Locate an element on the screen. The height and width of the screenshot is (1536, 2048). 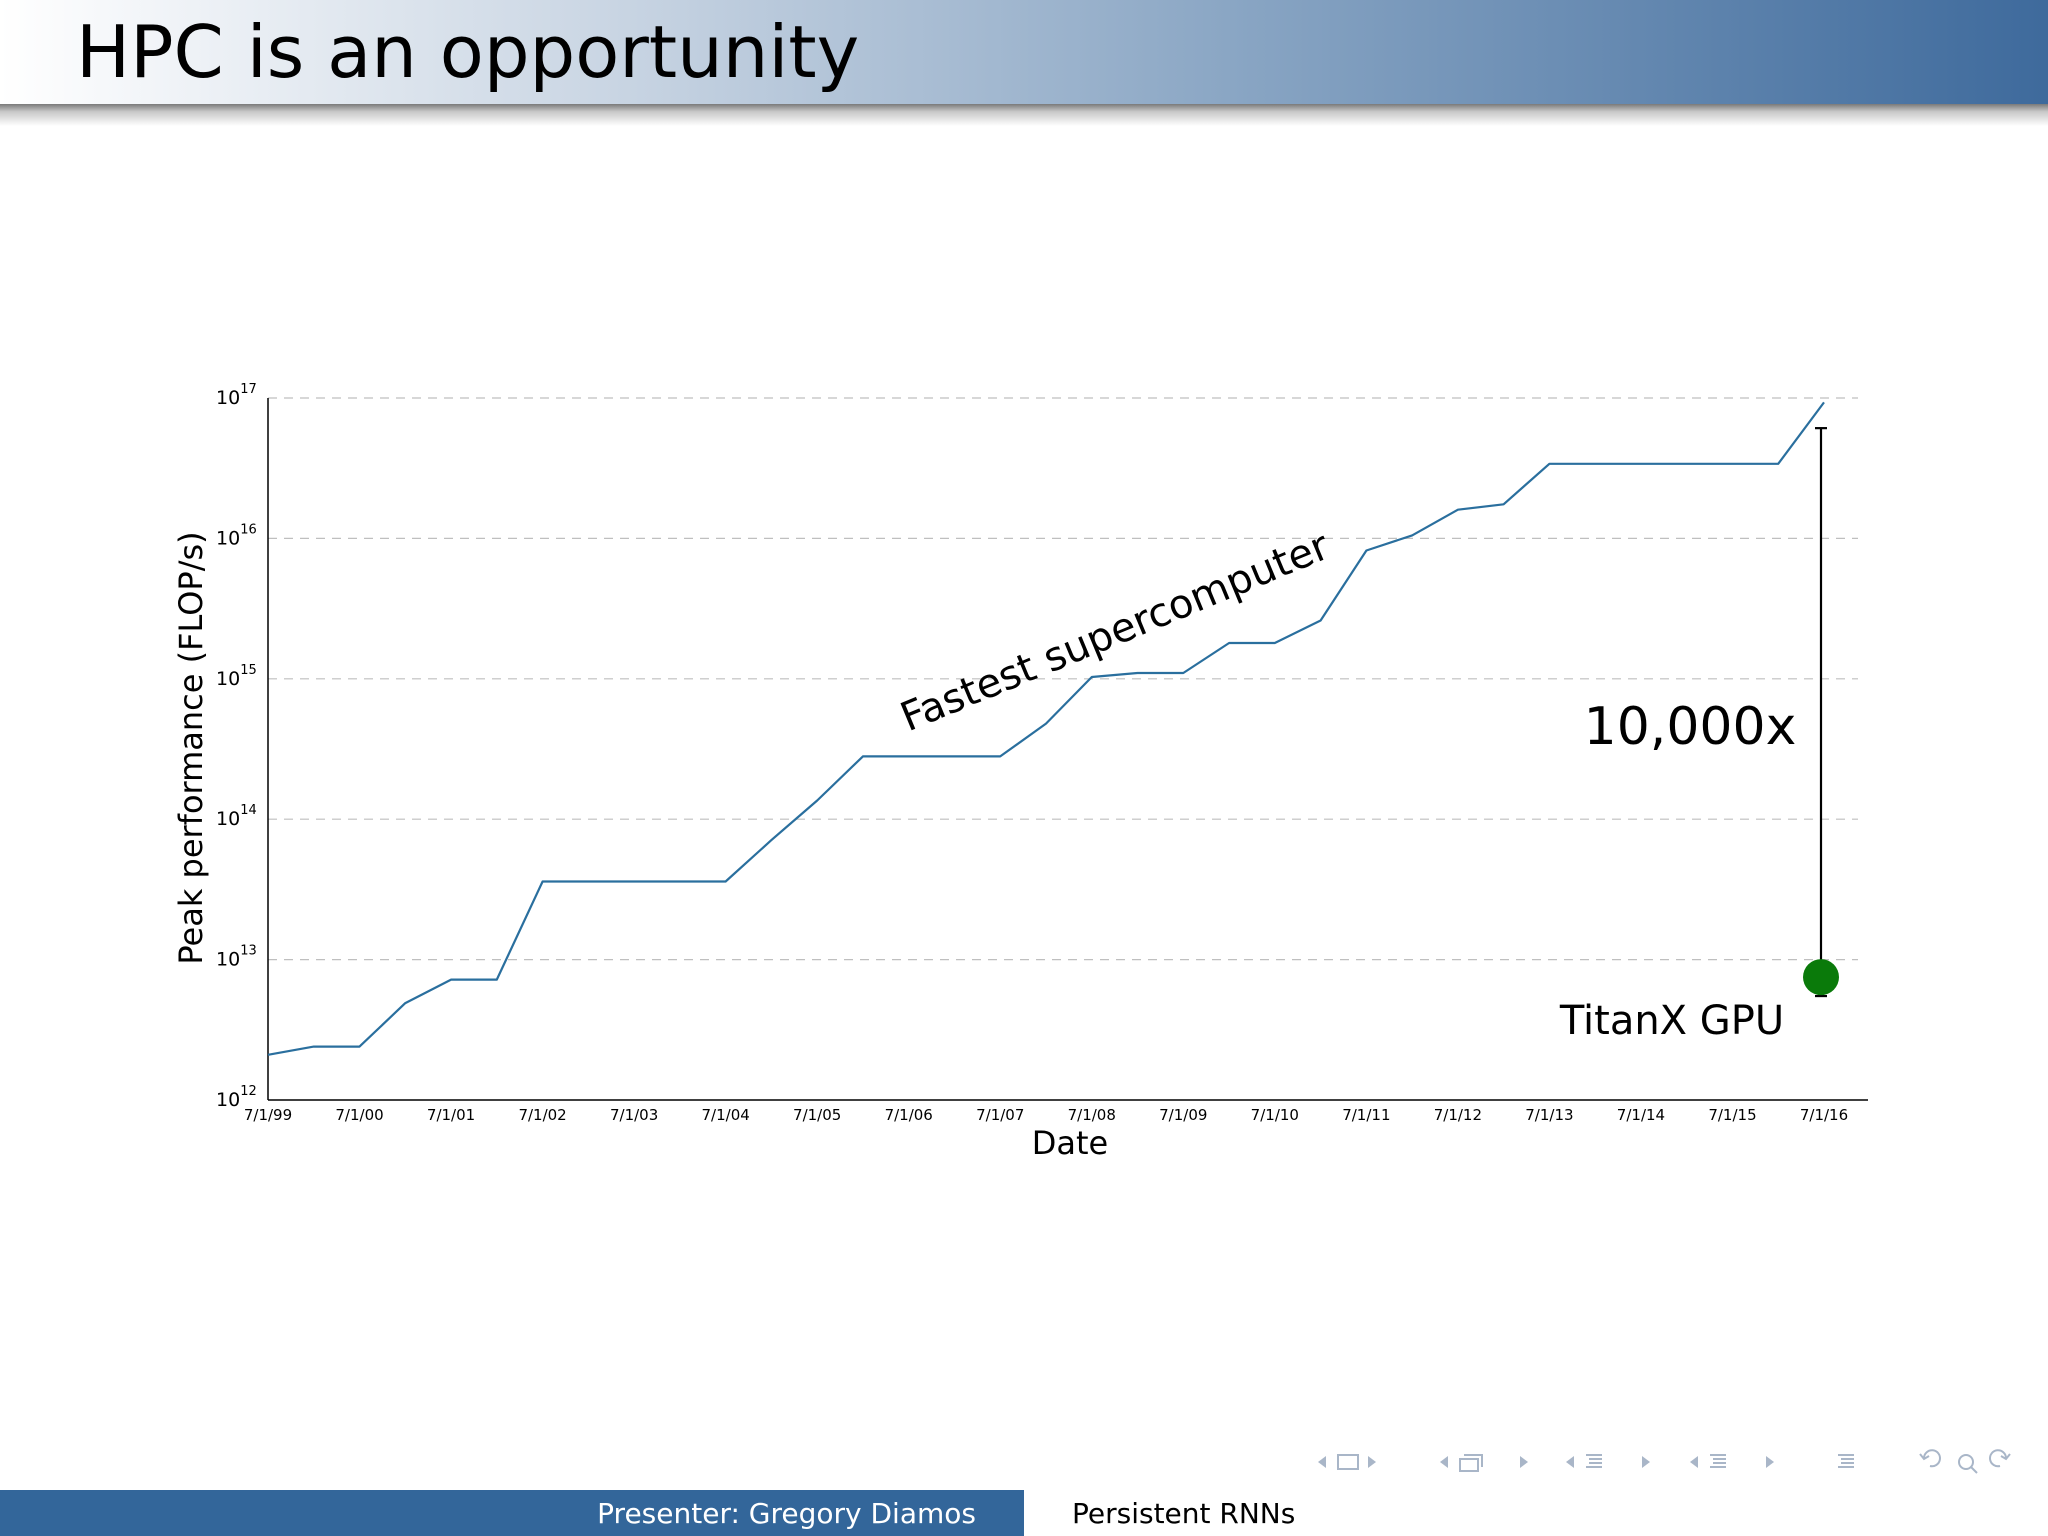
y-axis-label: Peak performance (FLOP/s) is located at coordinates (191, 747).